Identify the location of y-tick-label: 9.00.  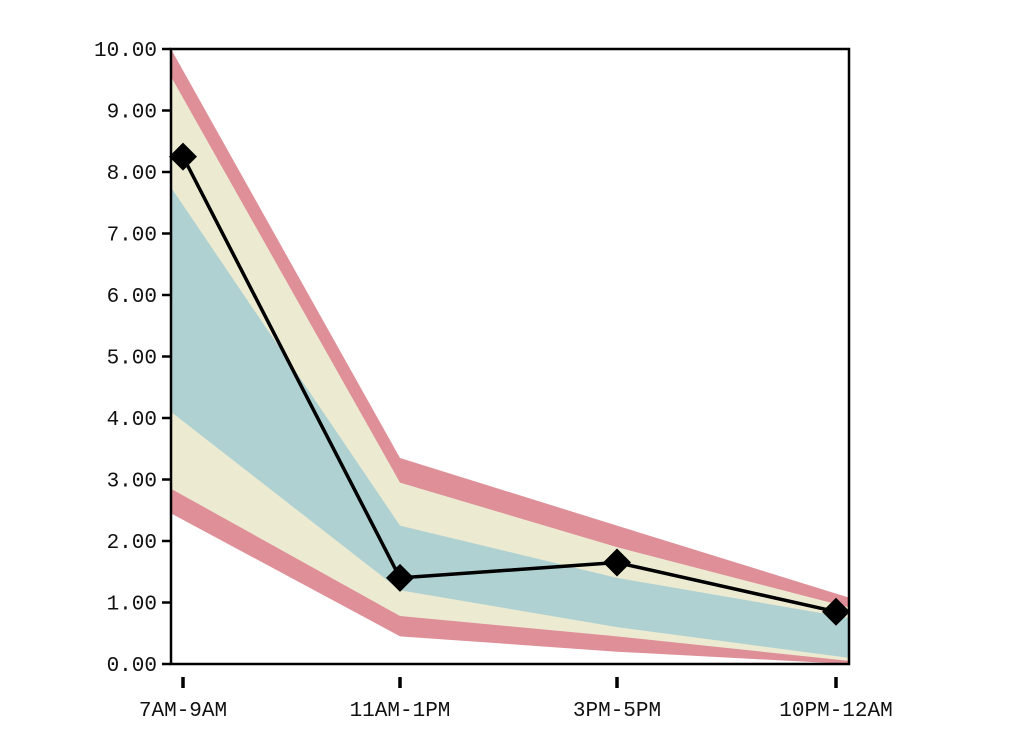
(132, 113).